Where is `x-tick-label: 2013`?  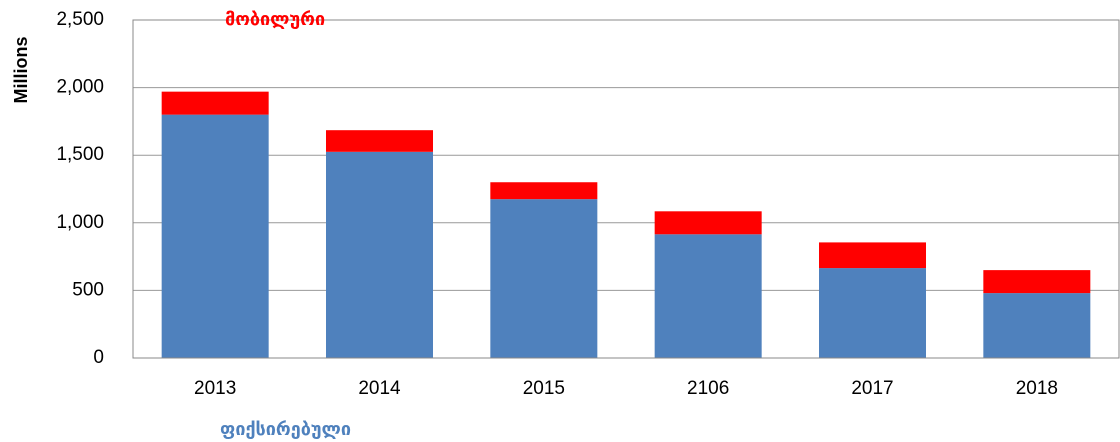 x-tick-label: 2013 is located at coordinates (215, 388).